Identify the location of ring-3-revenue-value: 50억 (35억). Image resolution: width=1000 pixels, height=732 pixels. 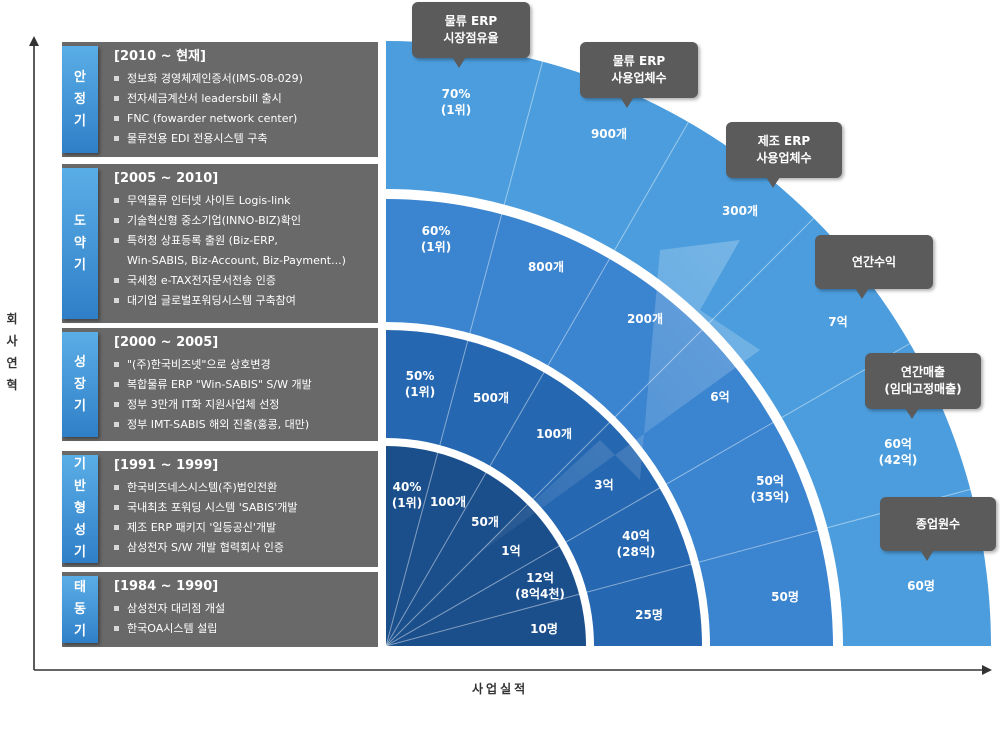
(770, 489).